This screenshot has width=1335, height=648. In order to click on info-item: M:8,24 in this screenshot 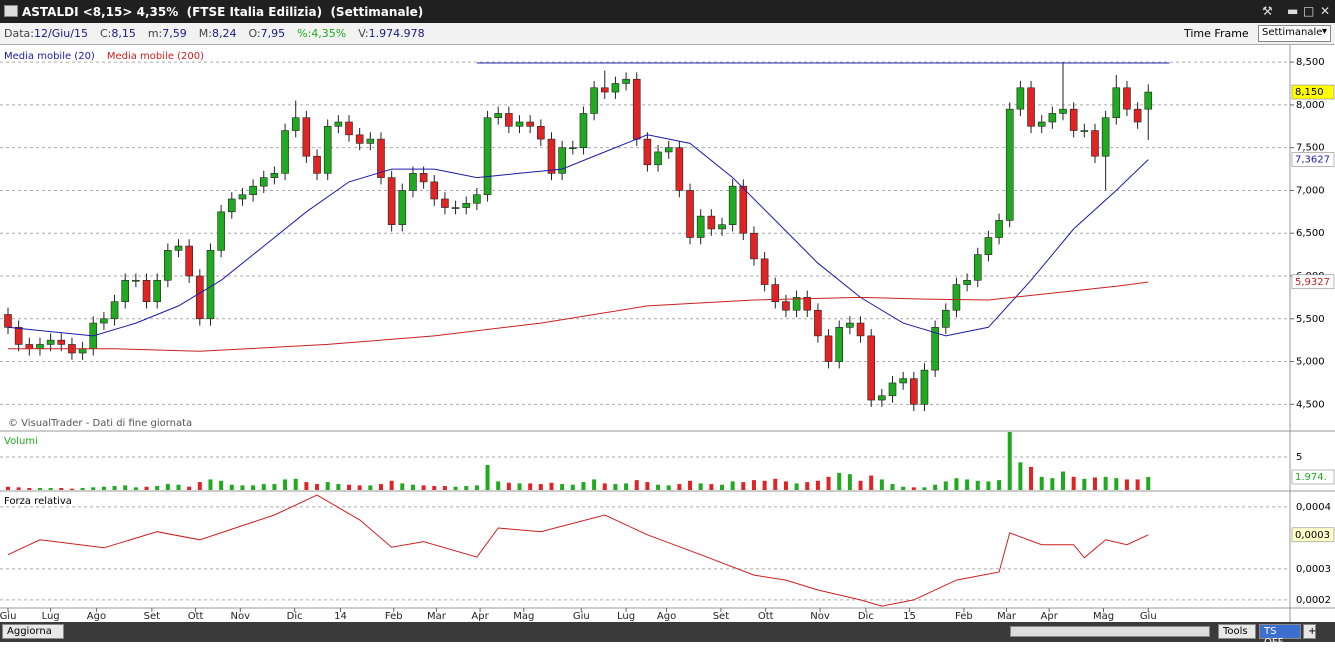, I will do `click(218, 33)`.